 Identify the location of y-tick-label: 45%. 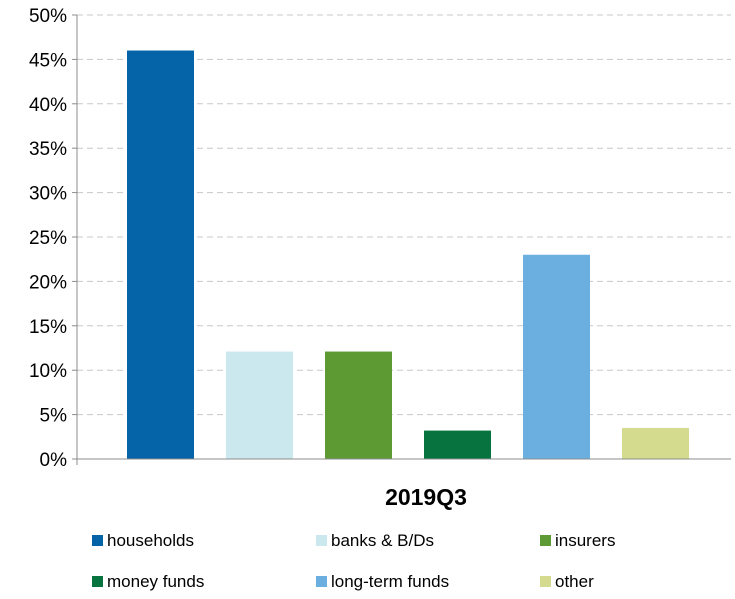
(48, 60).